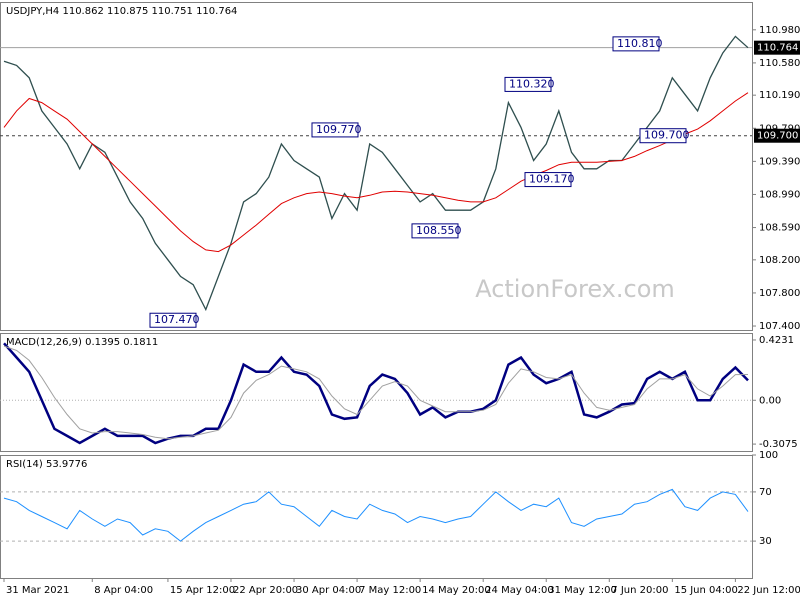  Describe the element at coordinates (770, 400) in the screenshot. I see `y-tick-label: 0.00` at that location.